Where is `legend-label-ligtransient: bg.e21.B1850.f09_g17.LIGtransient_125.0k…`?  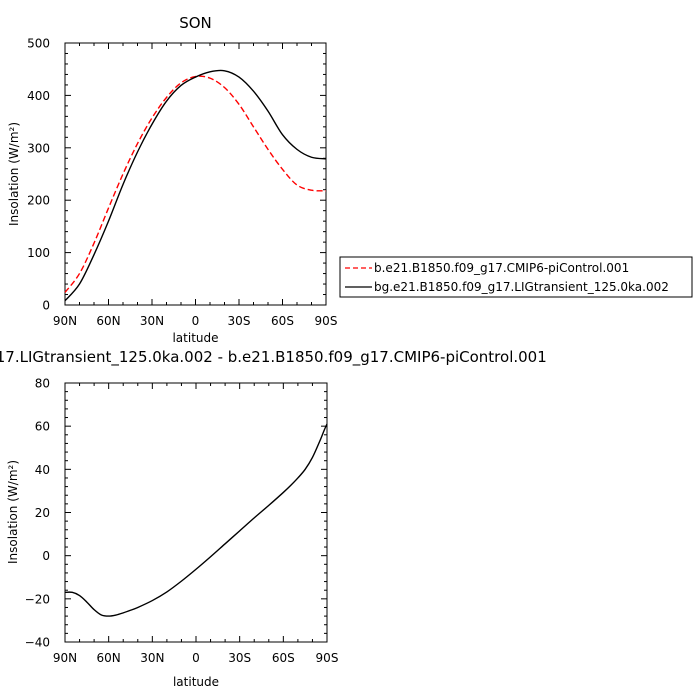
legend-label-ligtransient: bg.e21.B1850.f09_g17.LIGtransient_125.0k… is located at coordinates (521, 287).